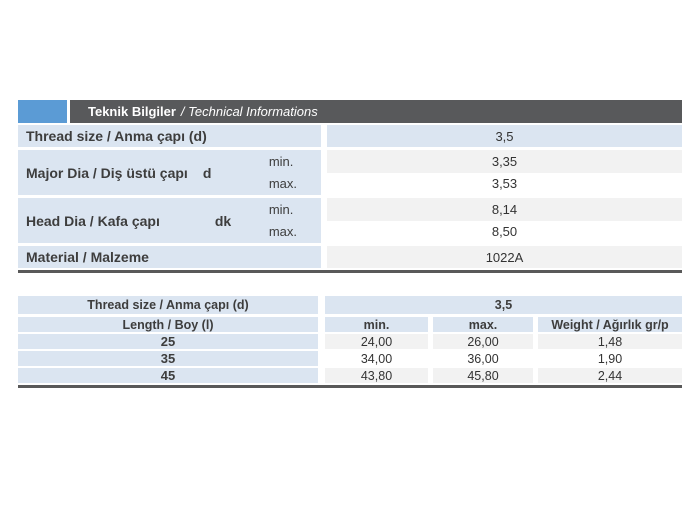 The width and height of the screenshot is (700, 525). I want to click on thread-size-label: Thread size / Anma çapı (d), so click(116, 136).